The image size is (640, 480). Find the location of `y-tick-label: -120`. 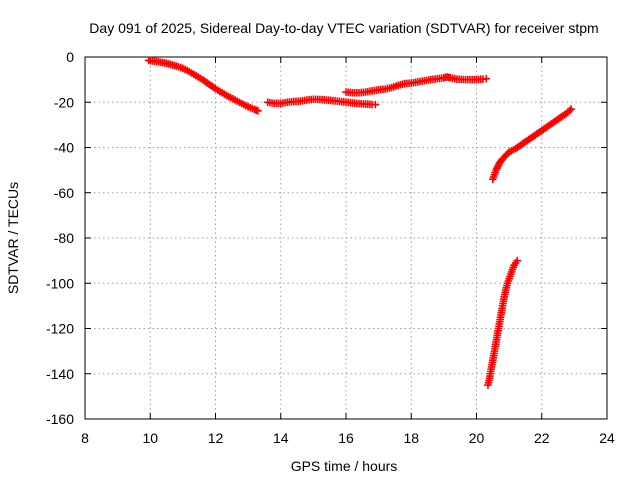

y-tick-label: -120 is located at coordinates (60, 329).